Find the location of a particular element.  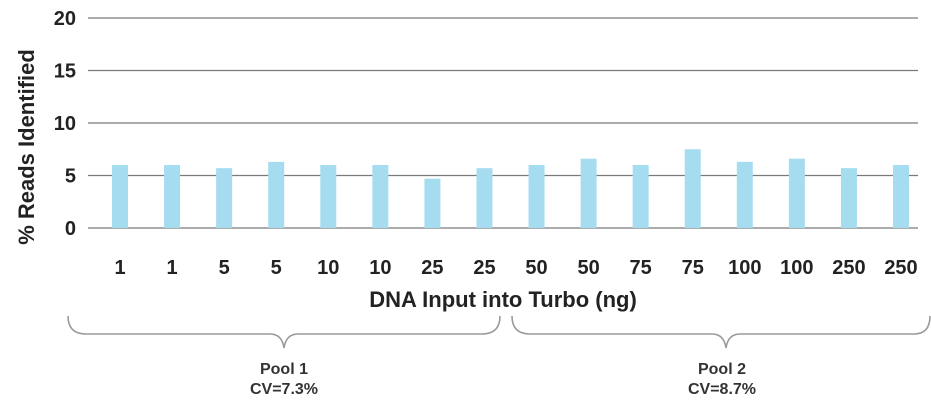

y-tick-label: 0 is located at coordinates (70, 229).